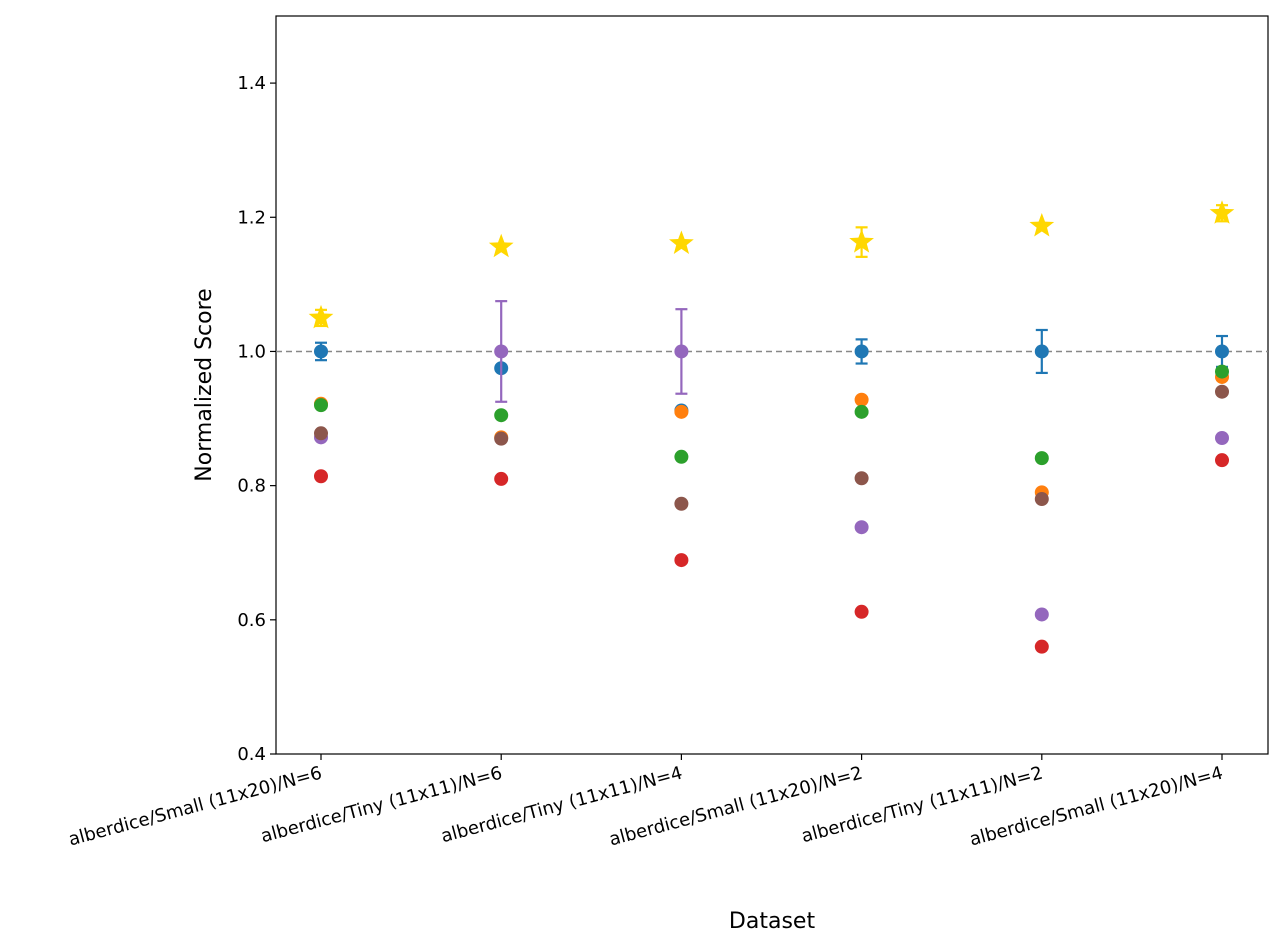 This screenshot has height=952, width=1280. I want to click on x-axis-label: Dataset, so click(772, 921).